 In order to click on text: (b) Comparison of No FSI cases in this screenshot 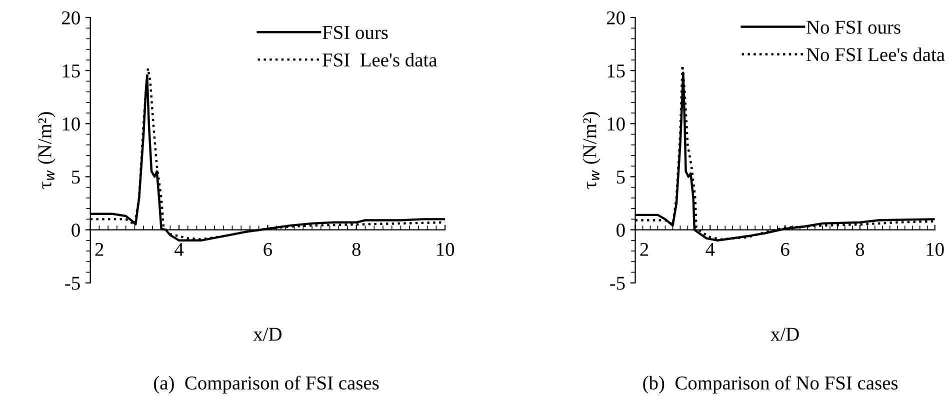, I will do `click(770, 385)`.